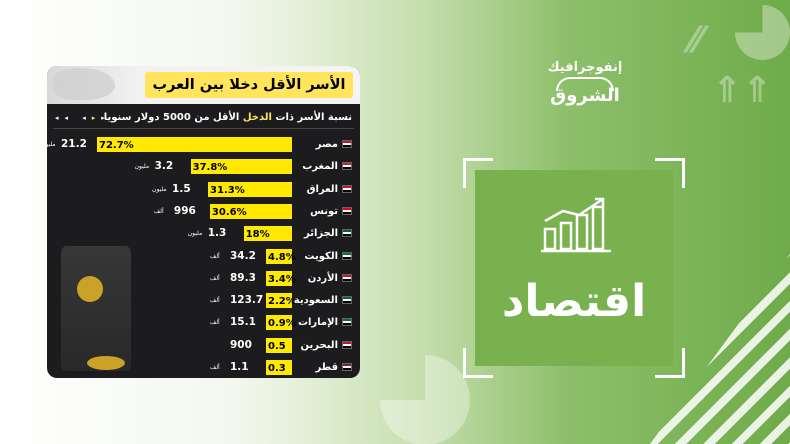  What do you see at coordinates (324, 211) in the screenshot?
I see `country-label: تونس` at bounding box center [324, 211].